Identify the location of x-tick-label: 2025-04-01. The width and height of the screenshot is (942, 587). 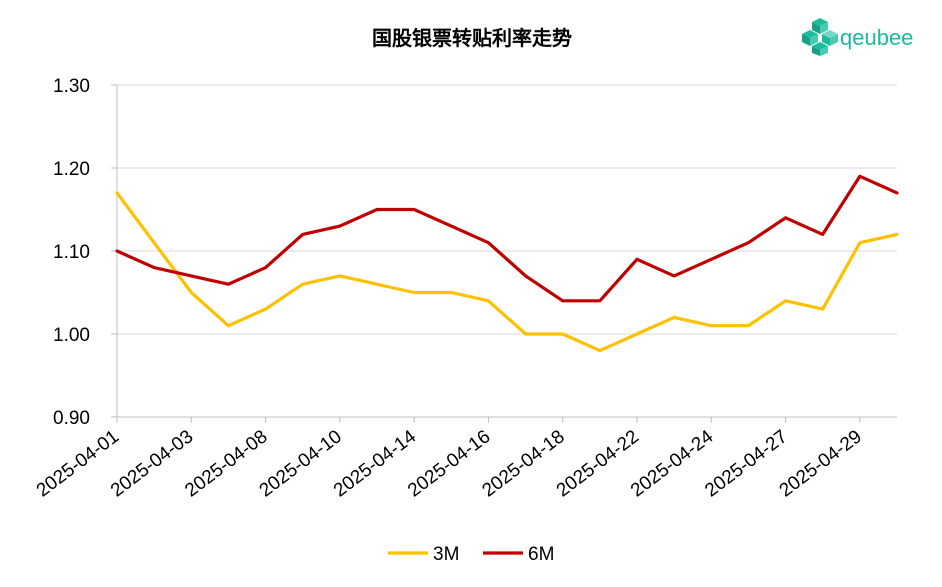
(78, 463).